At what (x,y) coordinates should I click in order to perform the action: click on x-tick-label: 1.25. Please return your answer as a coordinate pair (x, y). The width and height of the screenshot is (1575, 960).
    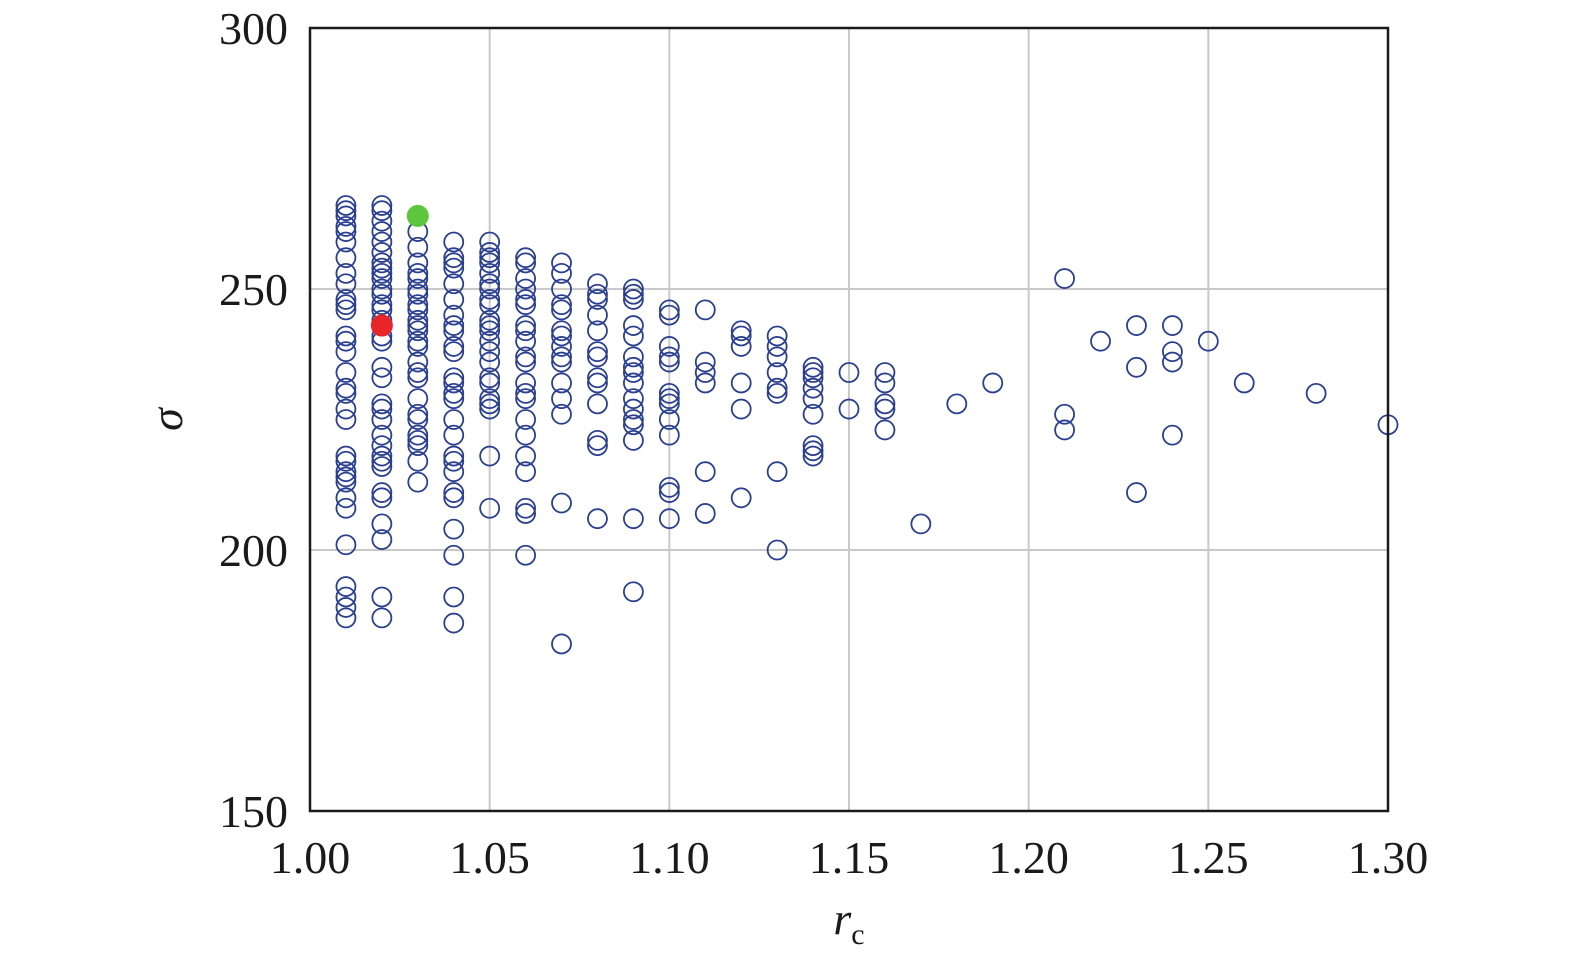
    Looking at the image, I should click on (1208, 857).